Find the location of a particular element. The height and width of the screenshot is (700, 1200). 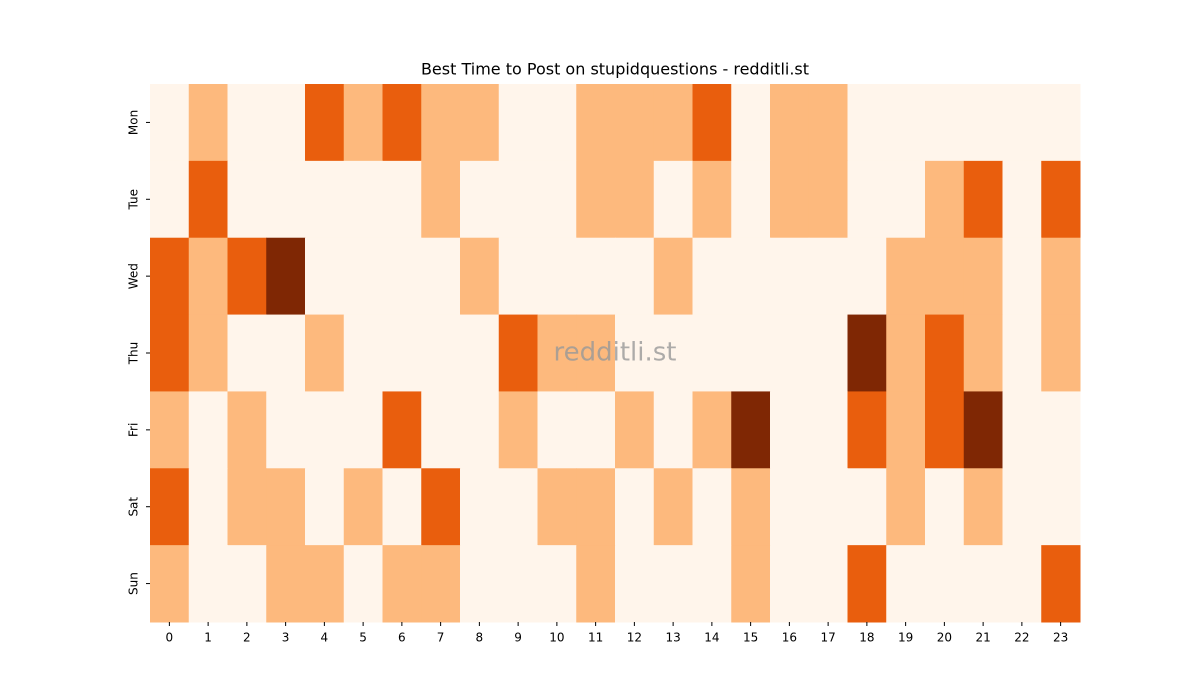

x-tick-label: 6 is located at coordinates (402, 638).